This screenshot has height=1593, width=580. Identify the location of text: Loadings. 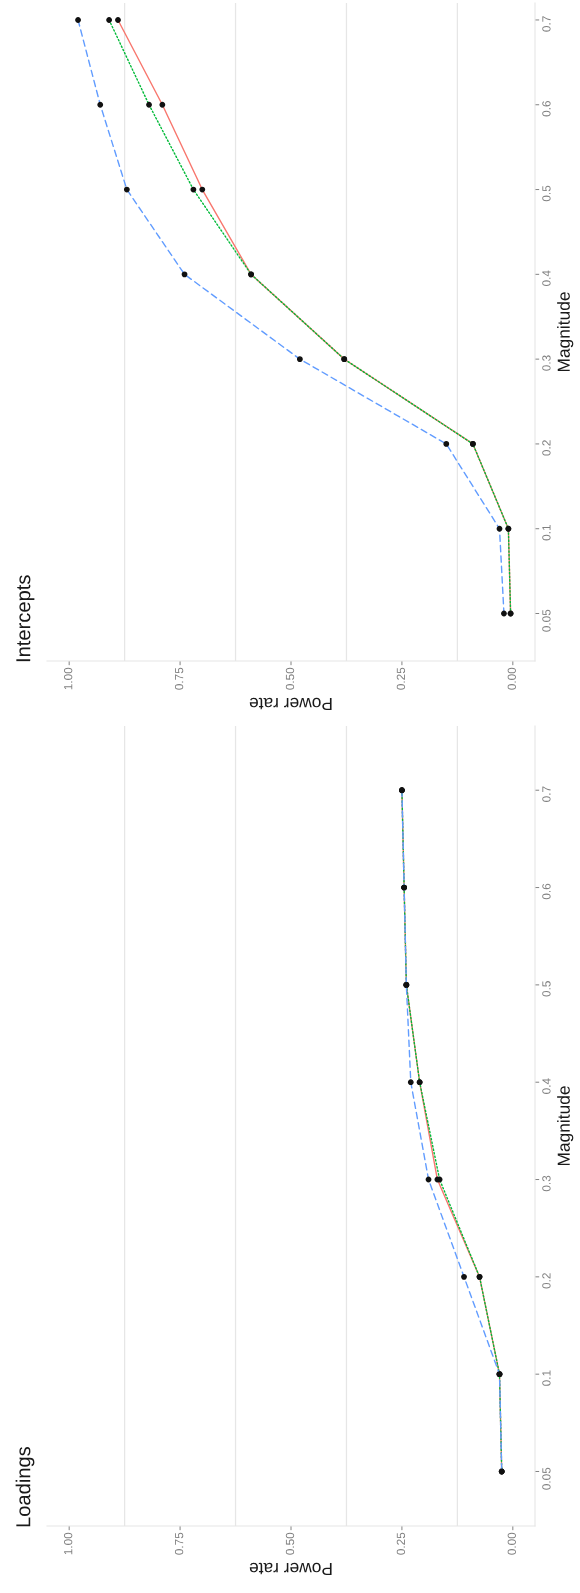
(25, 1486).